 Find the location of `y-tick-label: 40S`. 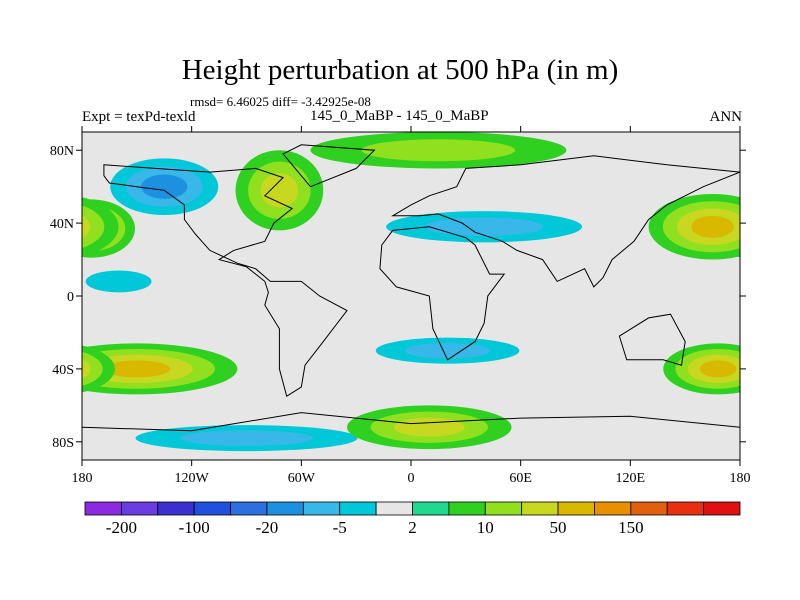

y-tick-label: 40S is located at coordinates (63, 370).